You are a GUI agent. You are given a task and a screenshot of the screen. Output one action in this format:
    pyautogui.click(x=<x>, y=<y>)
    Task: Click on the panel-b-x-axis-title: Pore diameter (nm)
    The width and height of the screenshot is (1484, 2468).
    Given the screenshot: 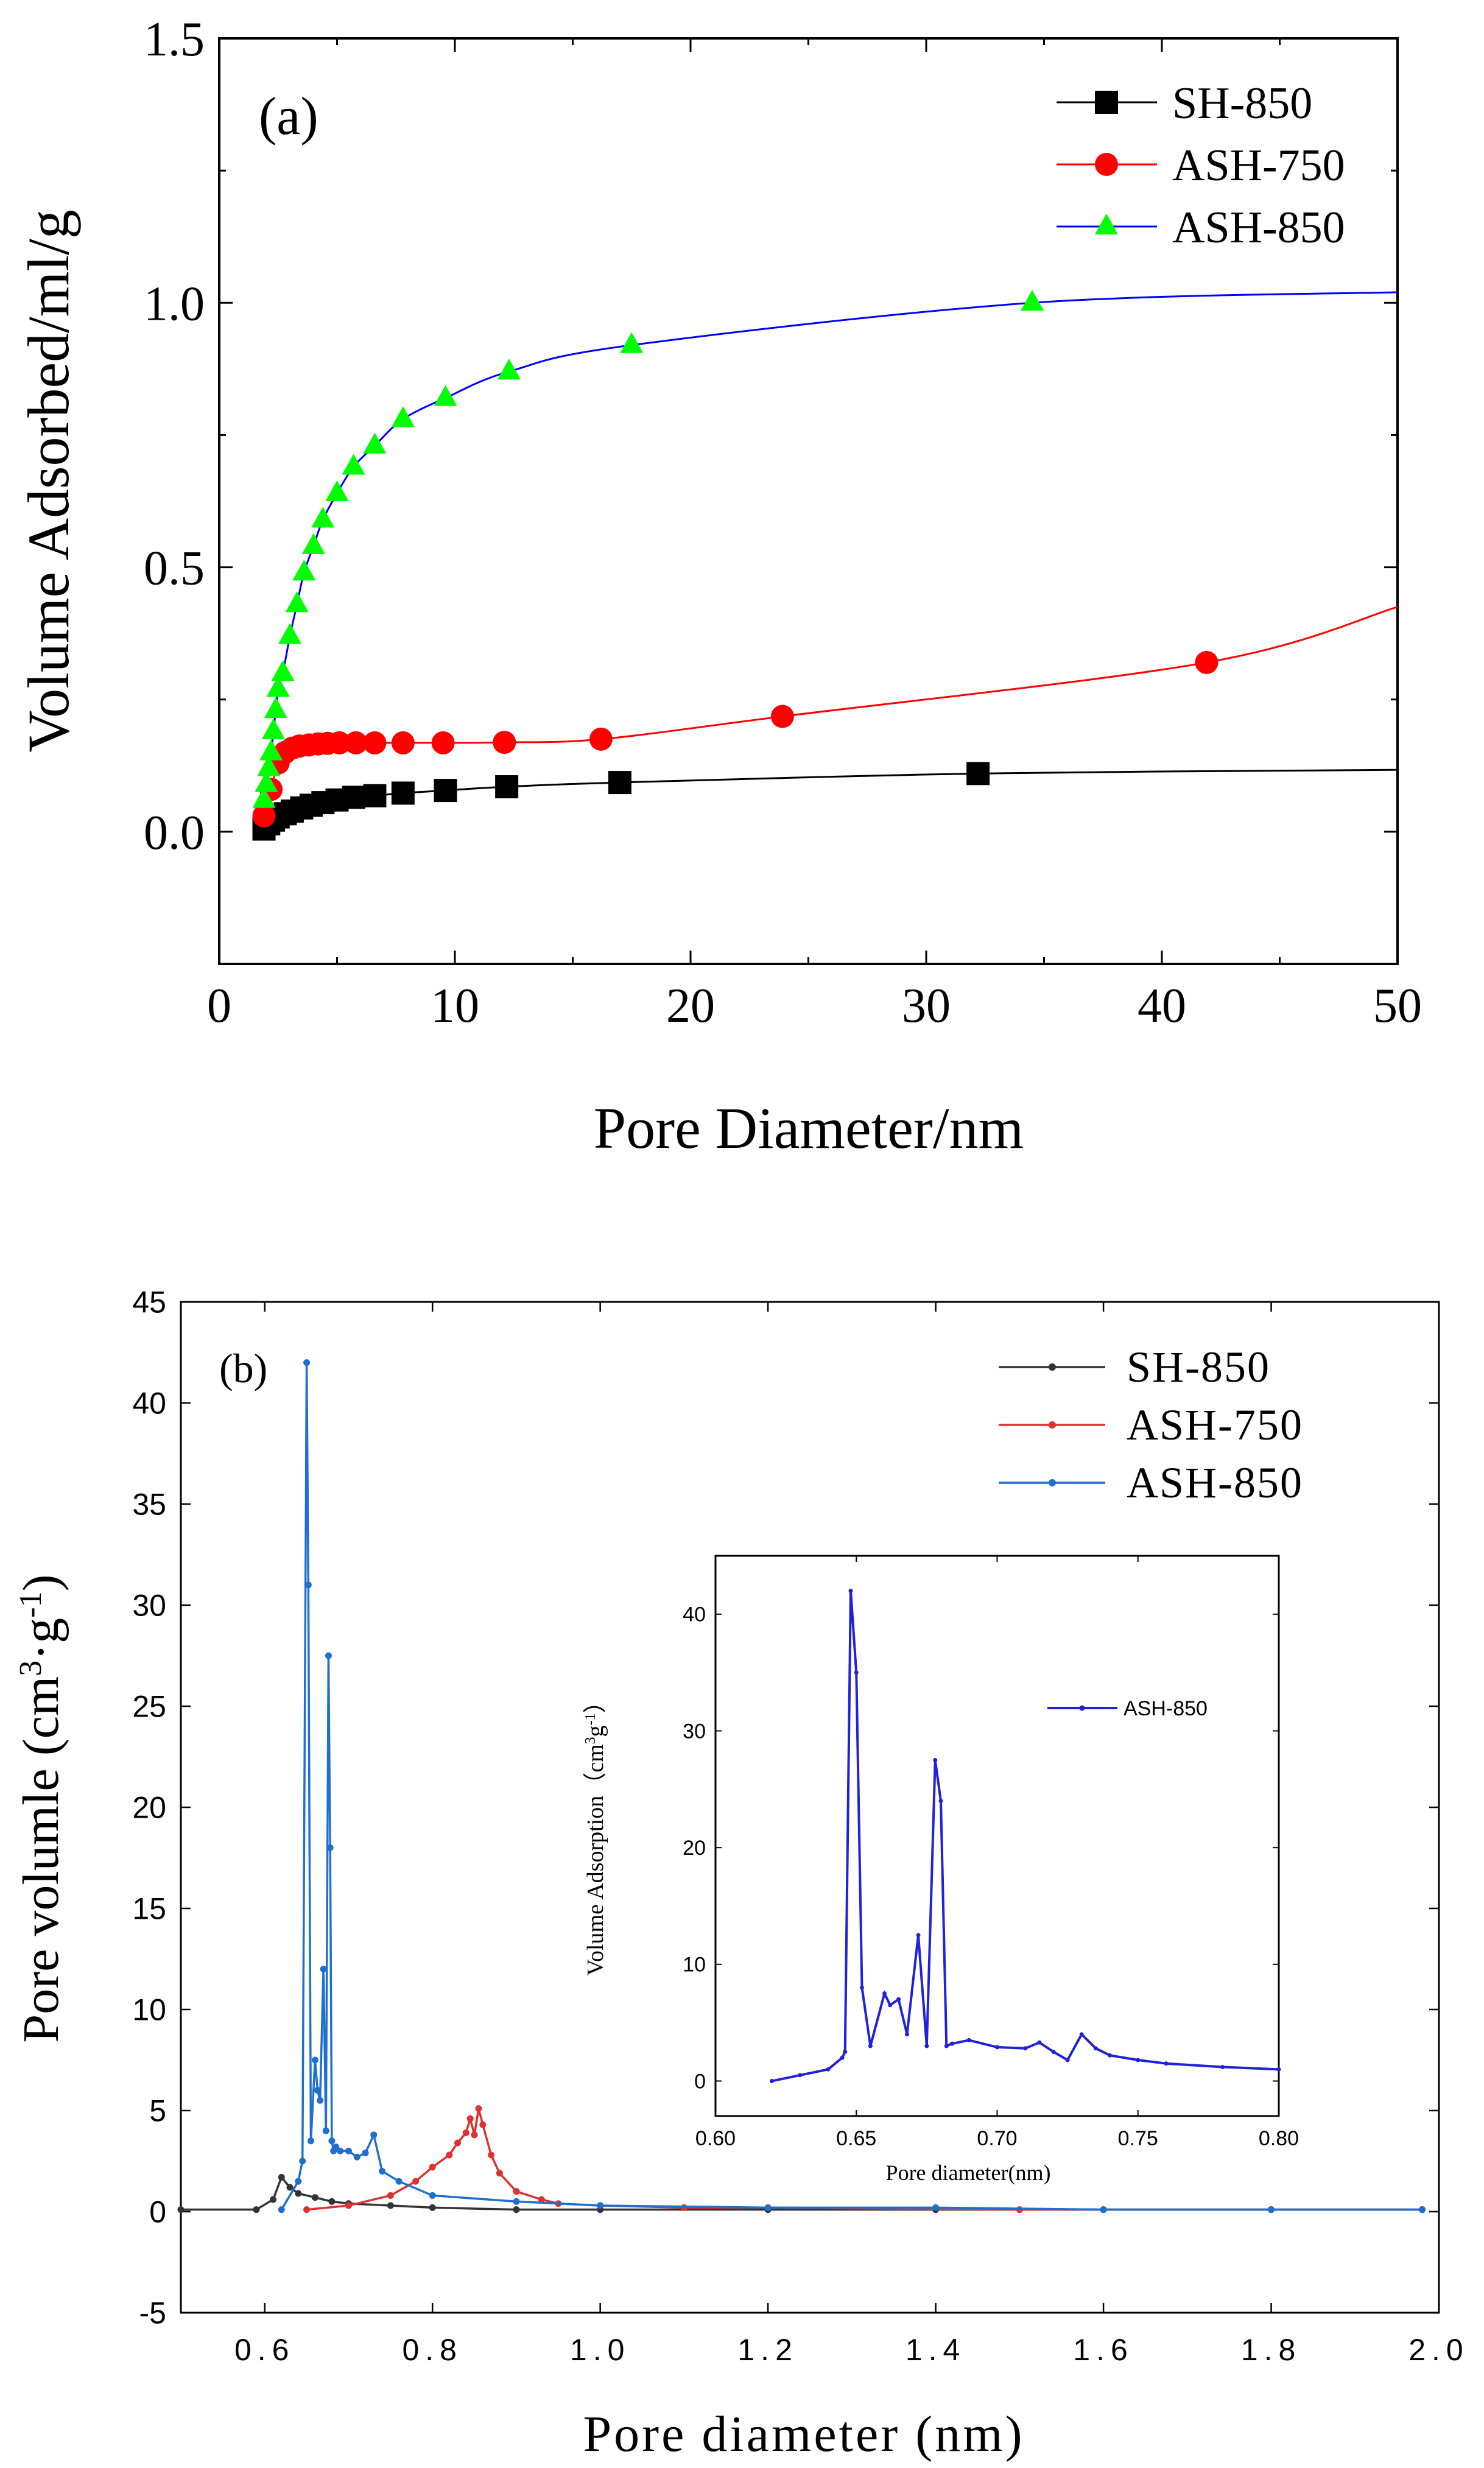 What is the action you would take?
    pyautogui.click(x=803, y=2434)
    